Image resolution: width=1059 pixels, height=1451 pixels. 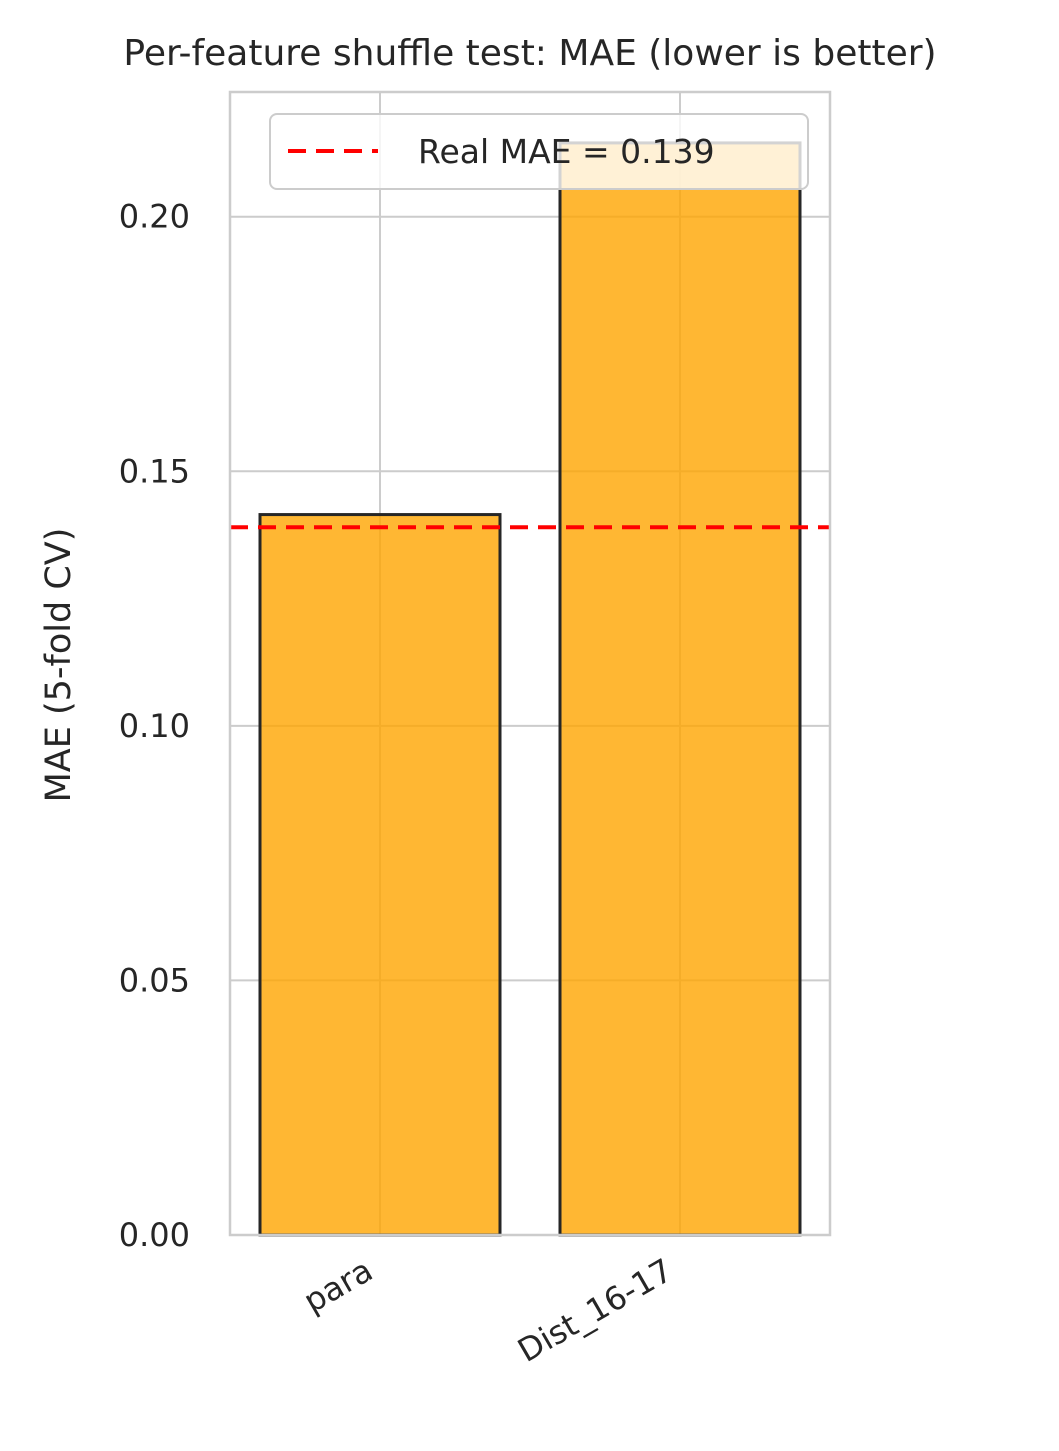 I want to click on legend: Real MAE = 0.139, so click(x=539, y=151).